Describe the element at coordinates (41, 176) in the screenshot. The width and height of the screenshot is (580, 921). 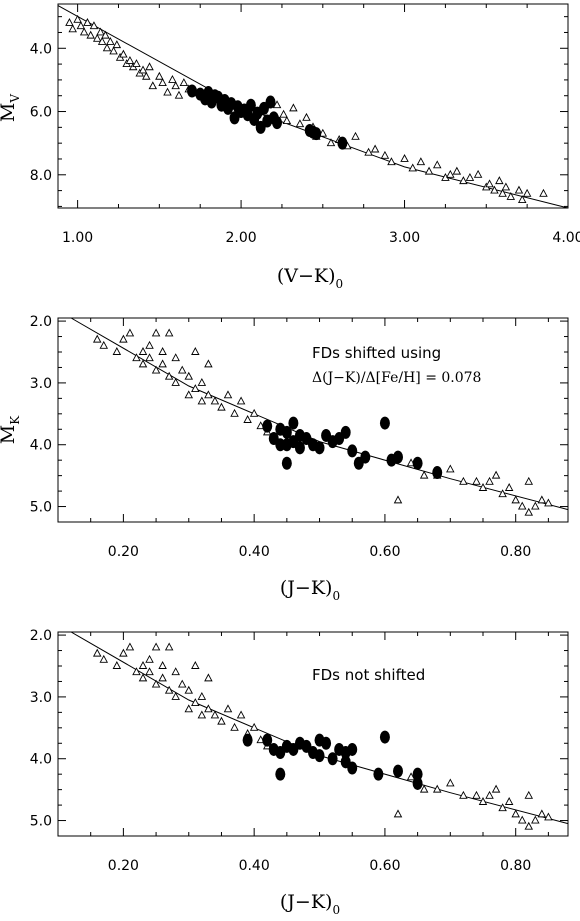
I see `y-tick-label: 8.0` at that location.